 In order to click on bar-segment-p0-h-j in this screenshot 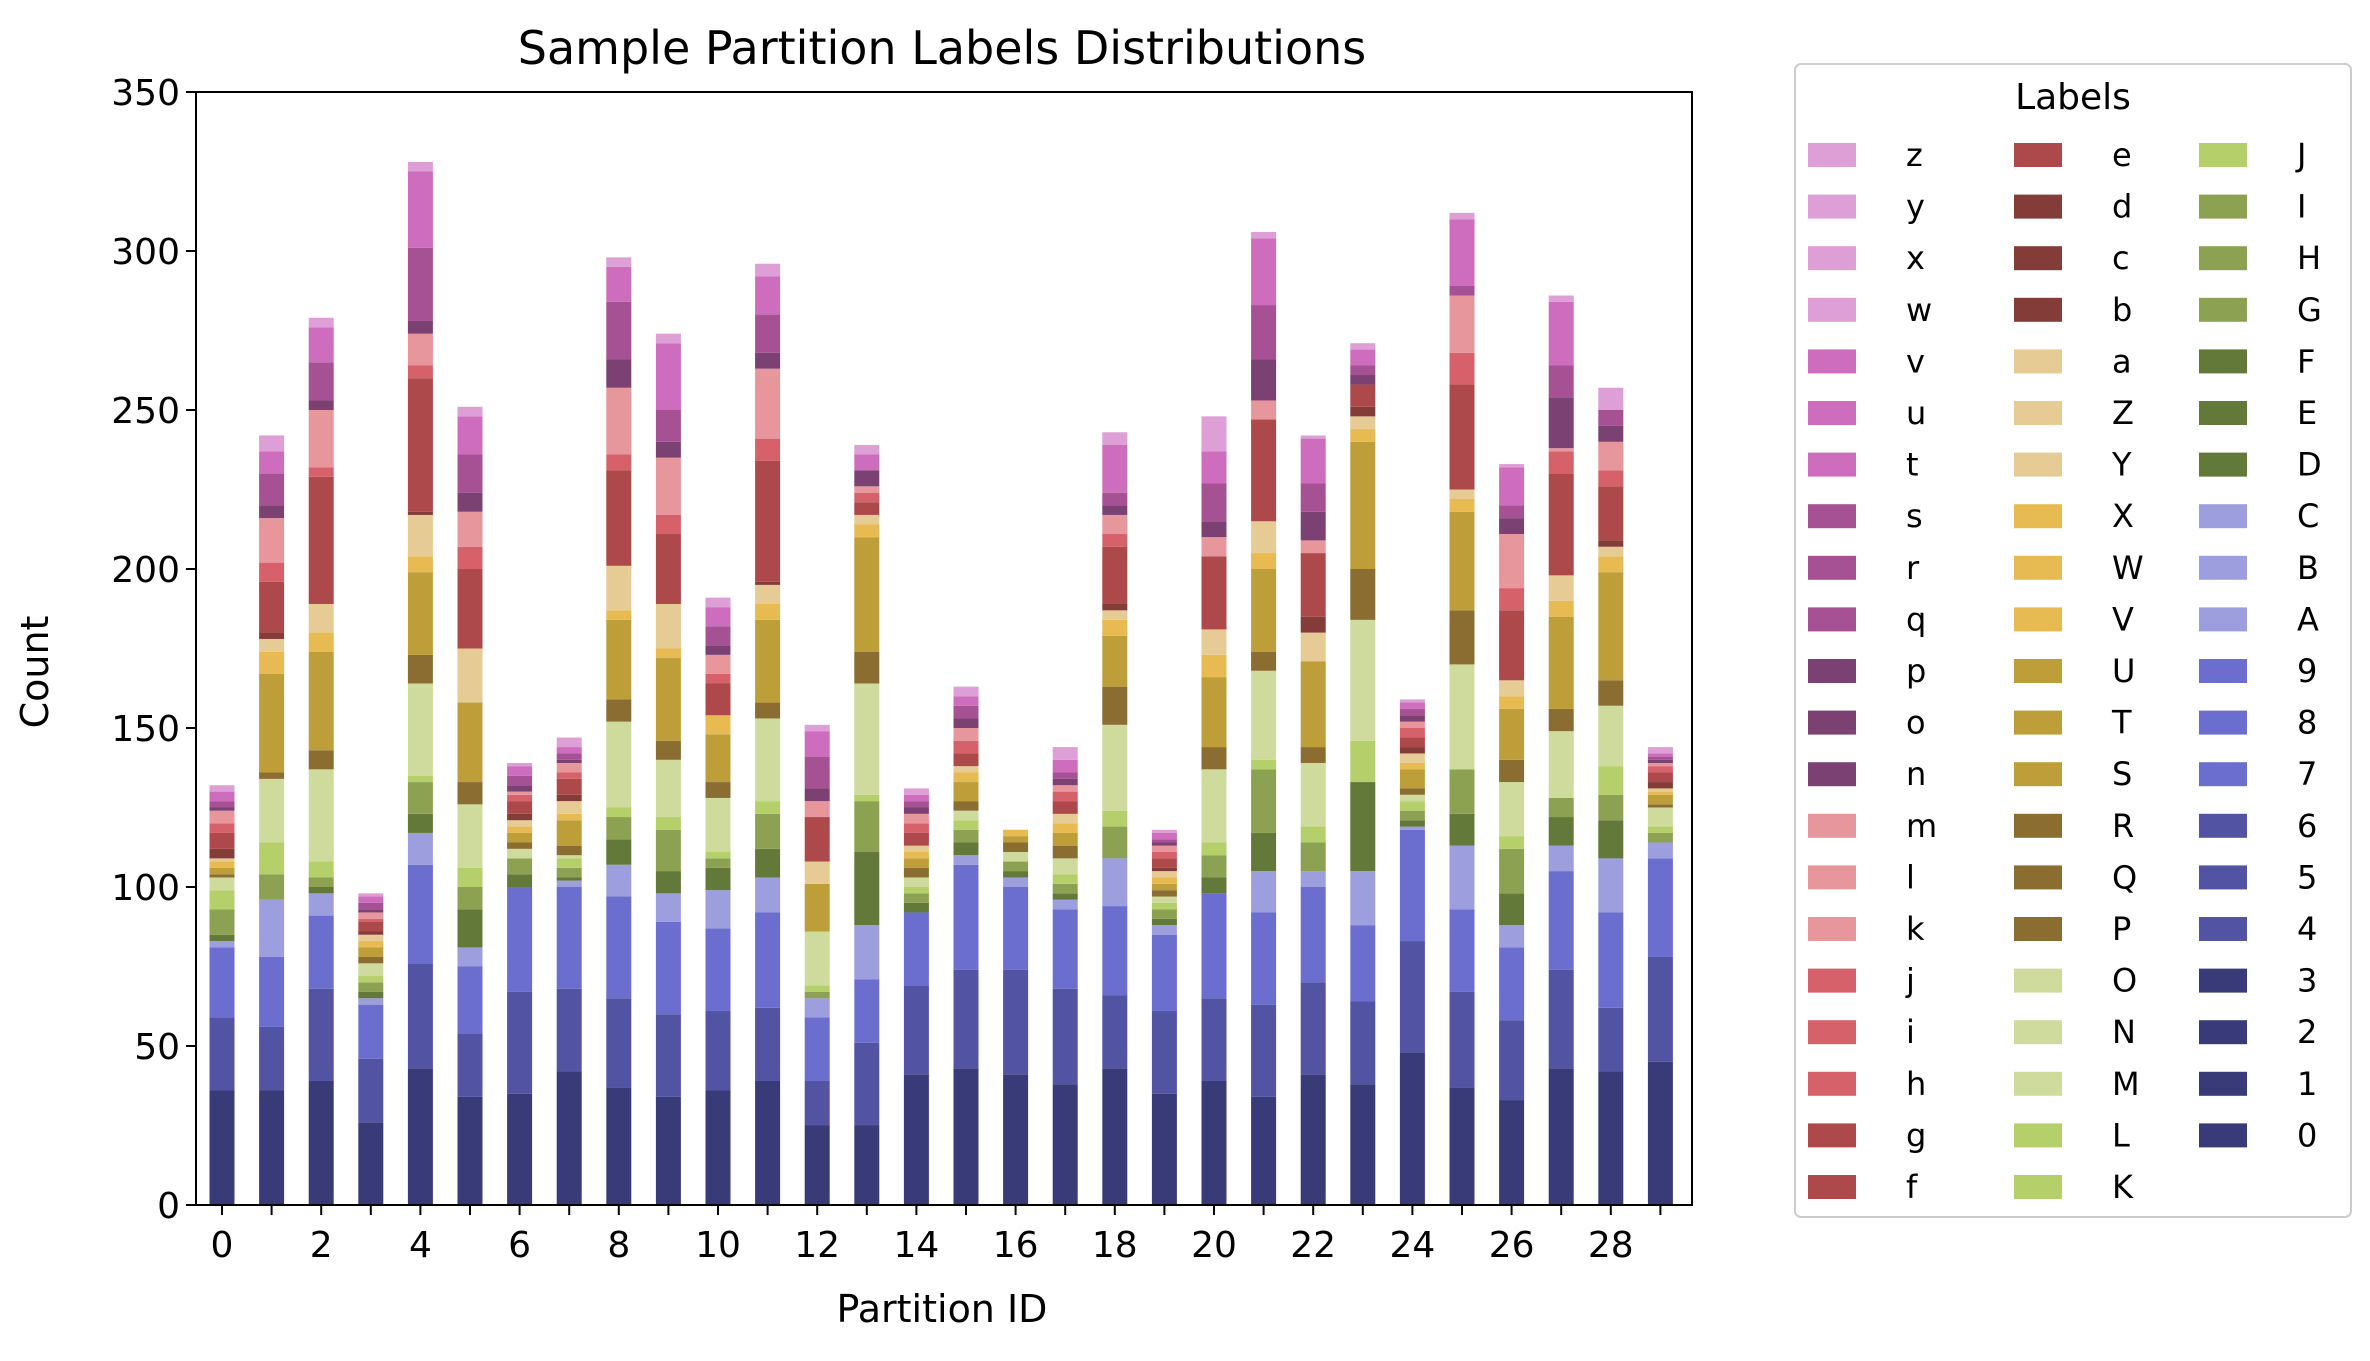, I will do `click(222, 828)`.